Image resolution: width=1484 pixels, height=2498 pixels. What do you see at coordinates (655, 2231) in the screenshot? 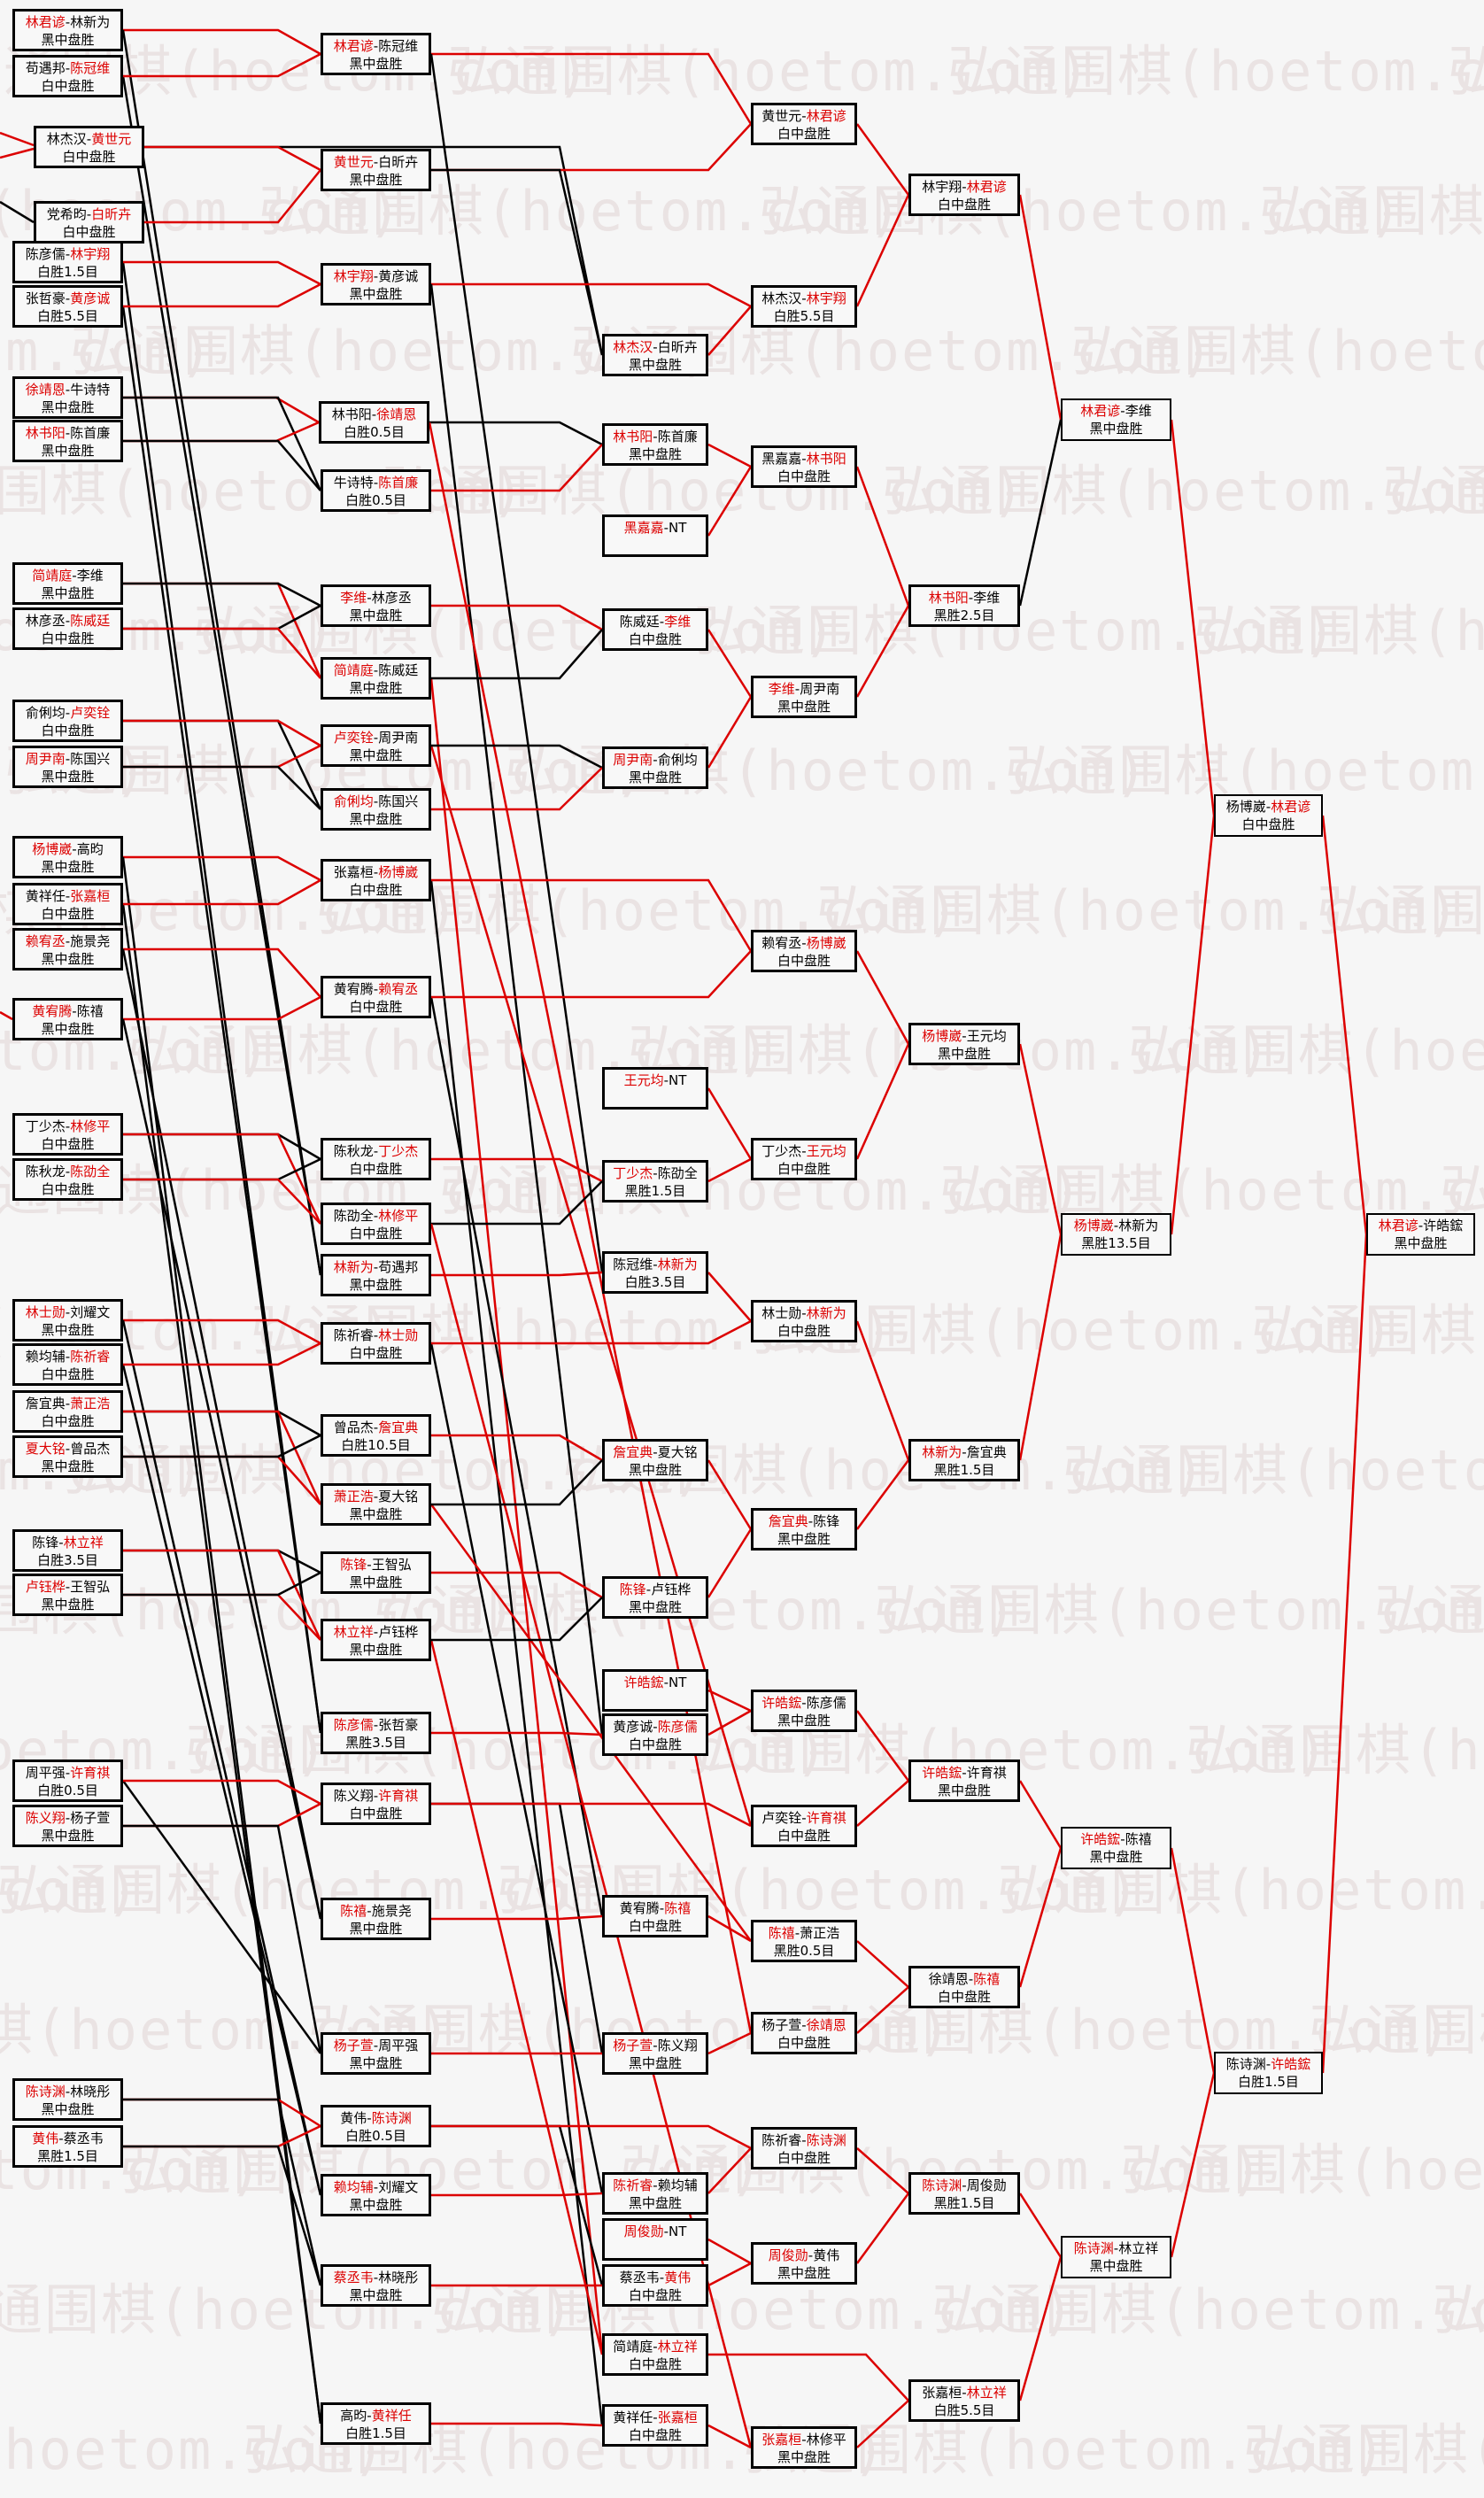
I see `match-players: 周俊勋-NT` at bounding box center [655, 2231].